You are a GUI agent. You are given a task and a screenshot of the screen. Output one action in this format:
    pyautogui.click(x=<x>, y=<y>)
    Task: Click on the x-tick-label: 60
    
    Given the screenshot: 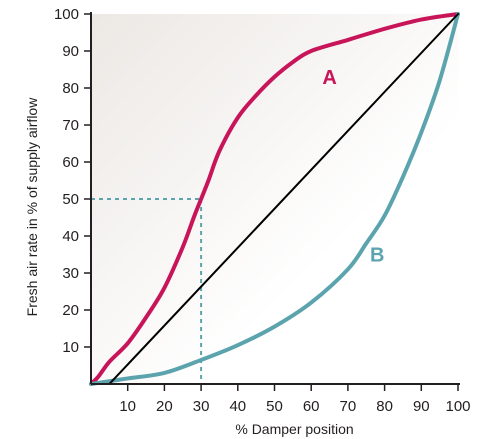 What is the action you would take?
    pyautogui.click(x=311, y=406)
    